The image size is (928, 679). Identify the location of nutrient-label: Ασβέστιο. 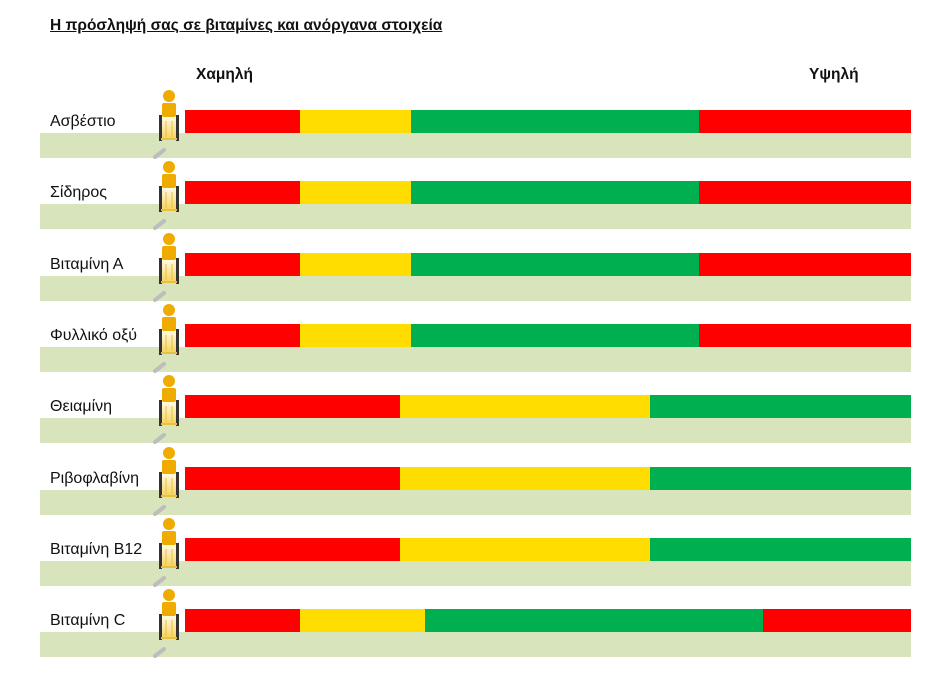
(83, 121).